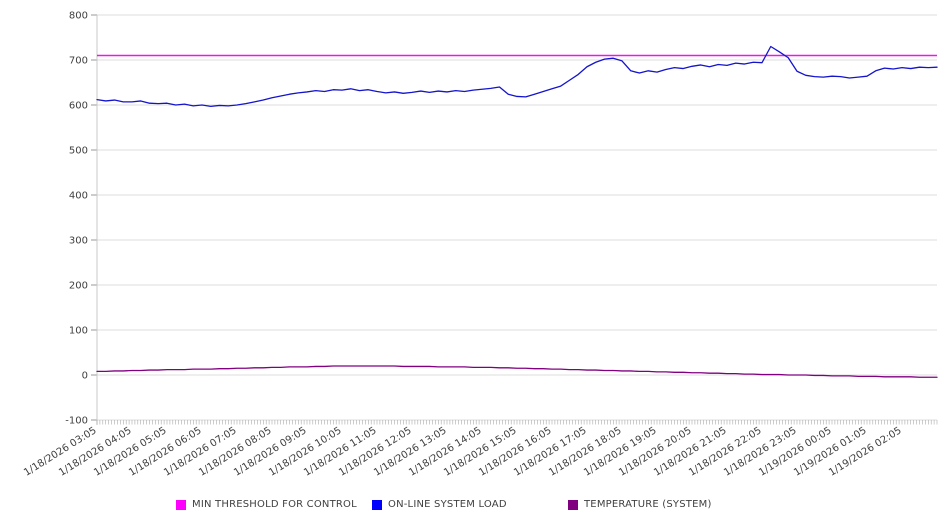 The image size is (946, 526). What do you see at coordinates (648, 504) in the screenshot?
I see `legend-label-temperature: TEMPERATURE (SYSTEM)` at bounding box center [648, 504].